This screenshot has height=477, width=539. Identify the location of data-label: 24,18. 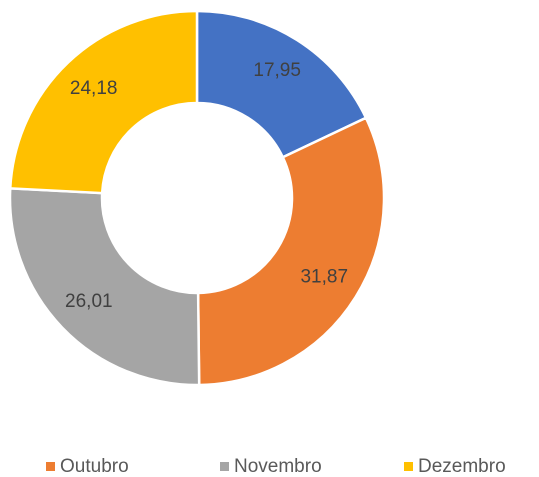
(94, 88).